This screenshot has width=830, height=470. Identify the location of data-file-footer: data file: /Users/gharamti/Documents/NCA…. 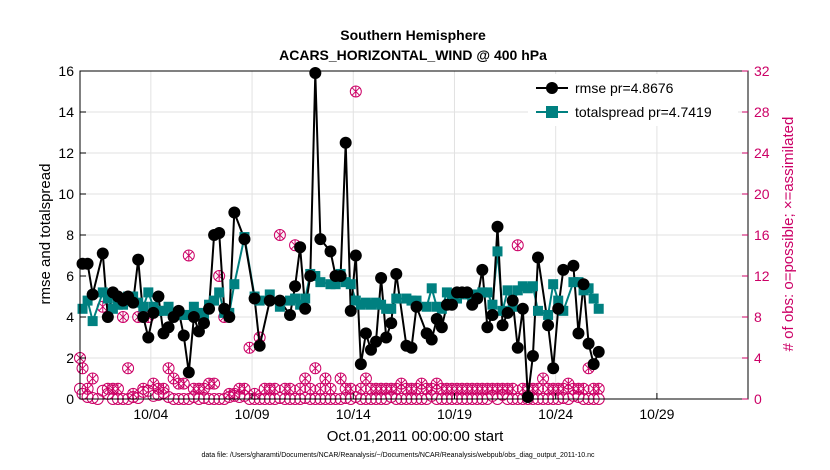
(398, 455).